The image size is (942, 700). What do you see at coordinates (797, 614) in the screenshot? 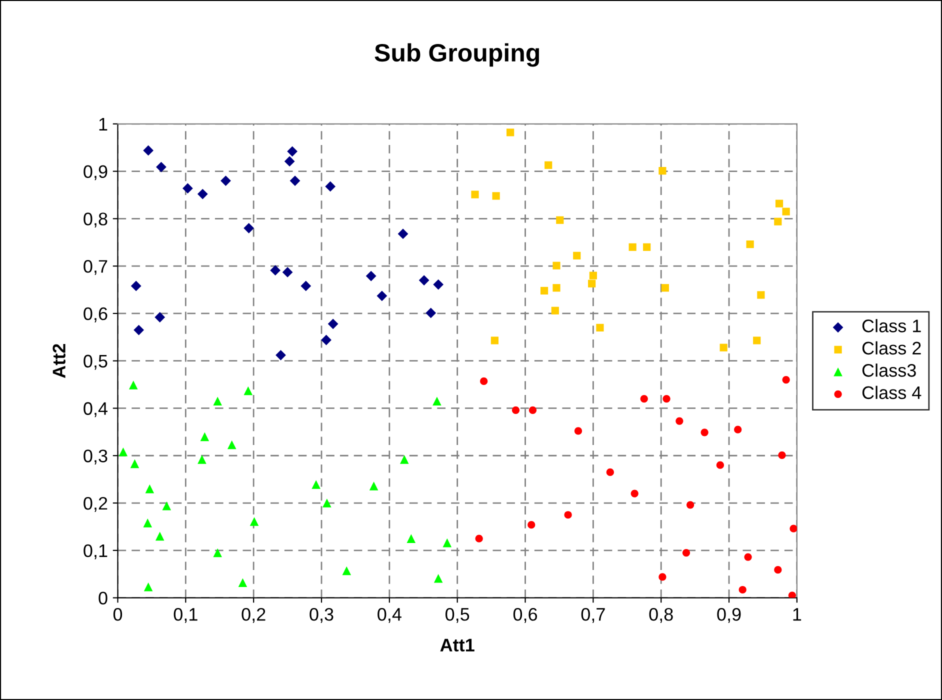
I see `x-tick-label: 1` at bounding box center [797, 614].